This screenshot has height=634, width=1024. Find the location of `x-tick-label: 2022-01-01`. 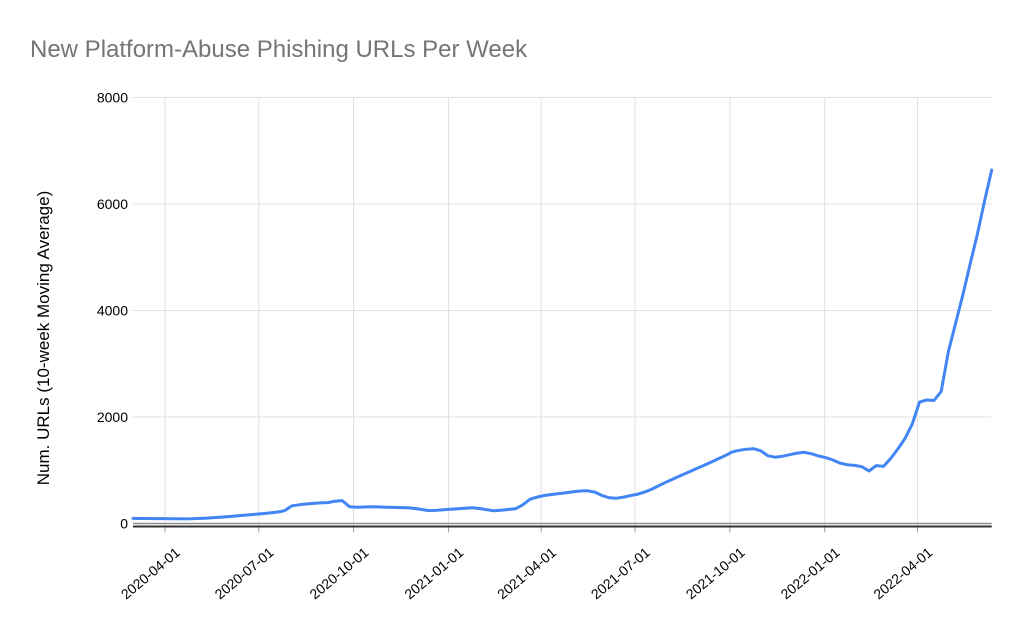

x-tick-label: 2022-01-01 is located at coordinates (809, 573).